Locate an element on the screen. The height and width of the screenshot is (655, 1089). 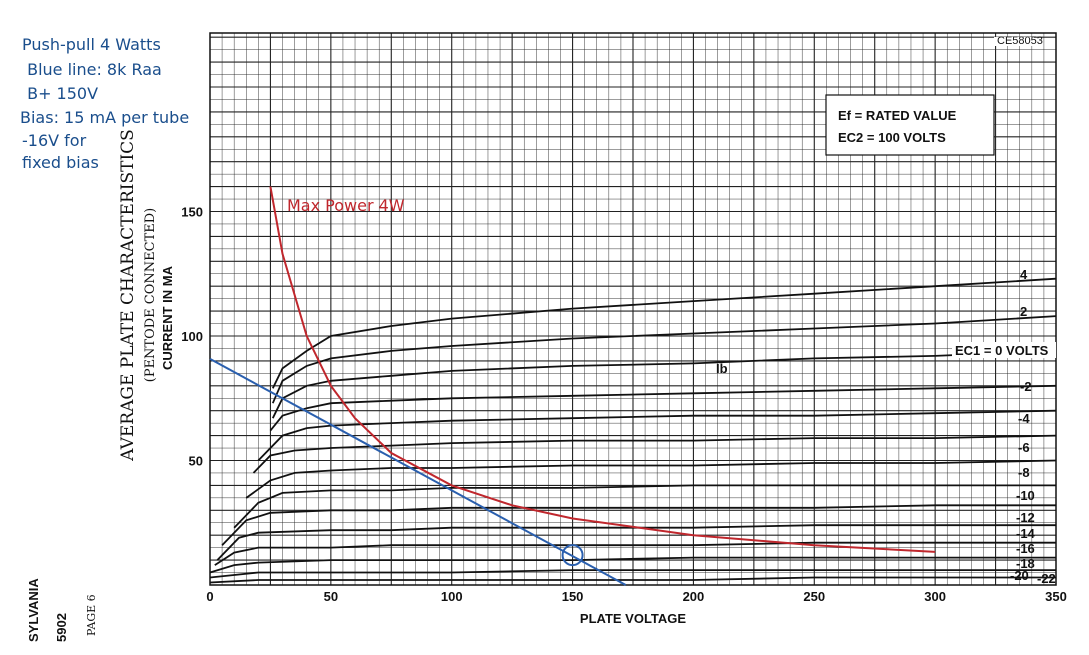
x-tick-labels: 0 50 100 150 200 250 300 350 is located at coordinates (636, 596).